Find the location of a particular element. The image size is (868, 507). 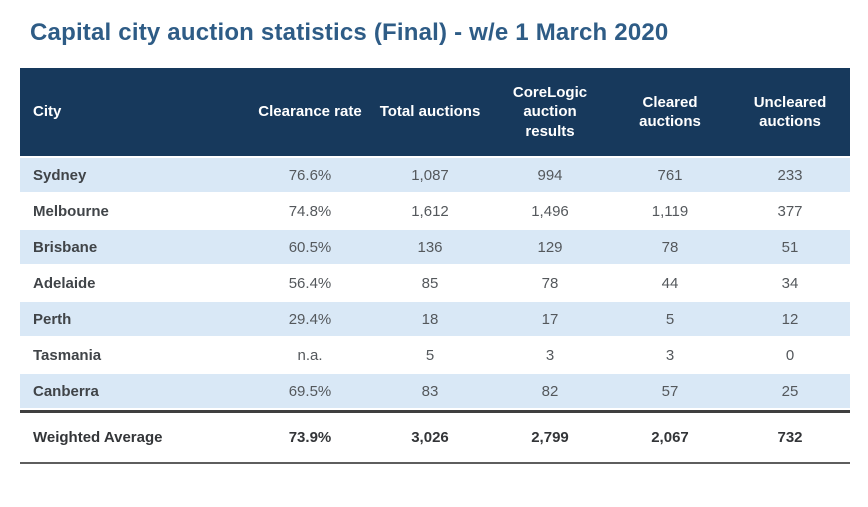

value-cell-total-auctions: 5 is located at coordinates (430, 356).